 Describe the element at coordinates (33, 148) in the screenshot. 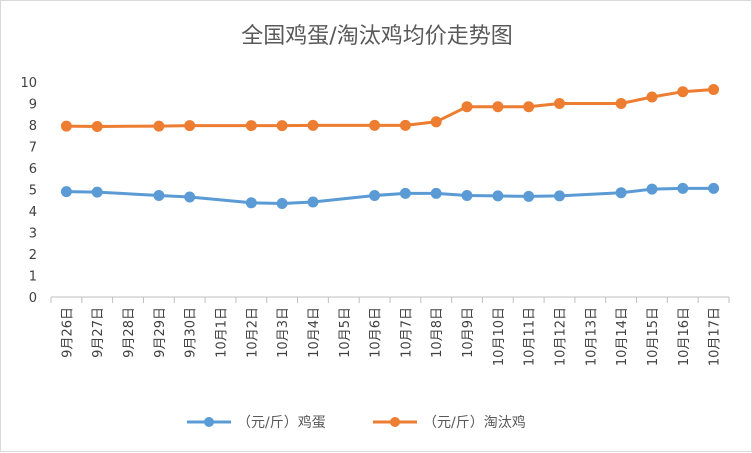

I see `y-tick-label: 7` at that location.